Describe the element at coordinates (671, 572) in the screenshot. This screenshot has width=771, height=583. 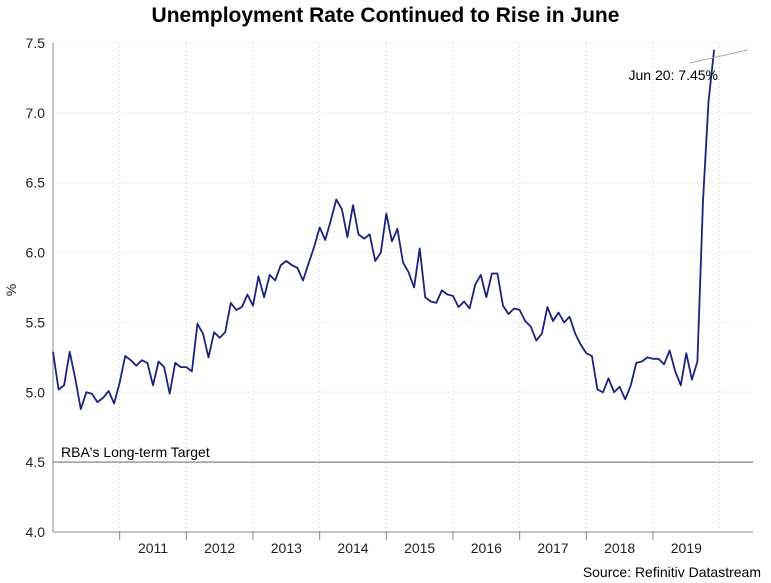
I see `source-note: Source: Refinitiv Datastream` at that location.